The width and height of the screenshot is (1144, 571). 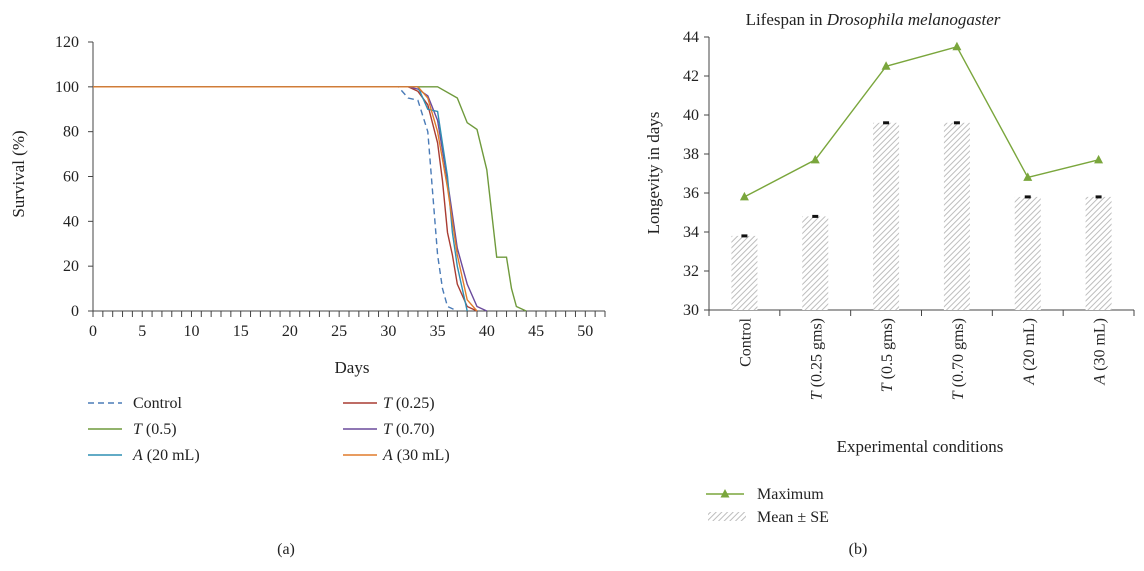 I want to click on legend-label-2: T (0.5), so click(x=155, y=429).